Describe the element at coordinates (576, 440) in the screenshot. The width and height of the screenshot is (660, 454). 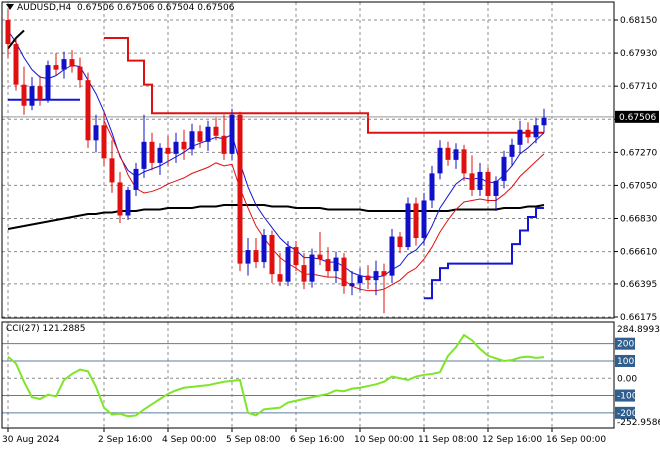
I see `time-tick-label: 16 Sep 00:00` at that location.